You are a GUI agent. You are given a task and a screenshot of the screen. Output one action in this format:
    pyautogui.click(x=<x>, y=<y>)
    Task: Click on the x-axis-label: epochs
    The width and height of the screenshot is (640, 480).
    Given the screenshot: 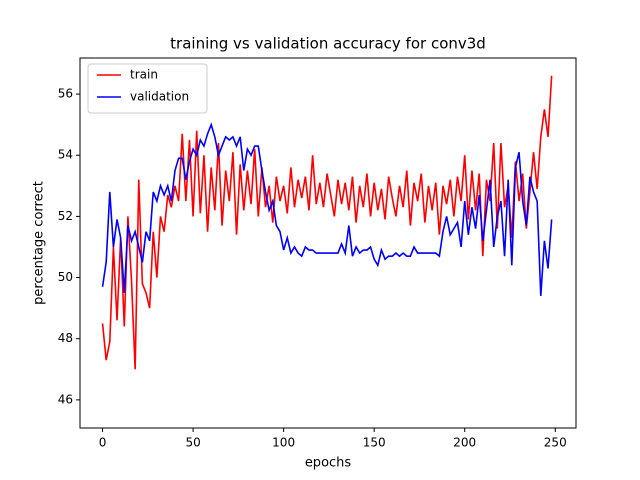 What is the action you would take?
    pyautogui.click(x=328, y=463)
    